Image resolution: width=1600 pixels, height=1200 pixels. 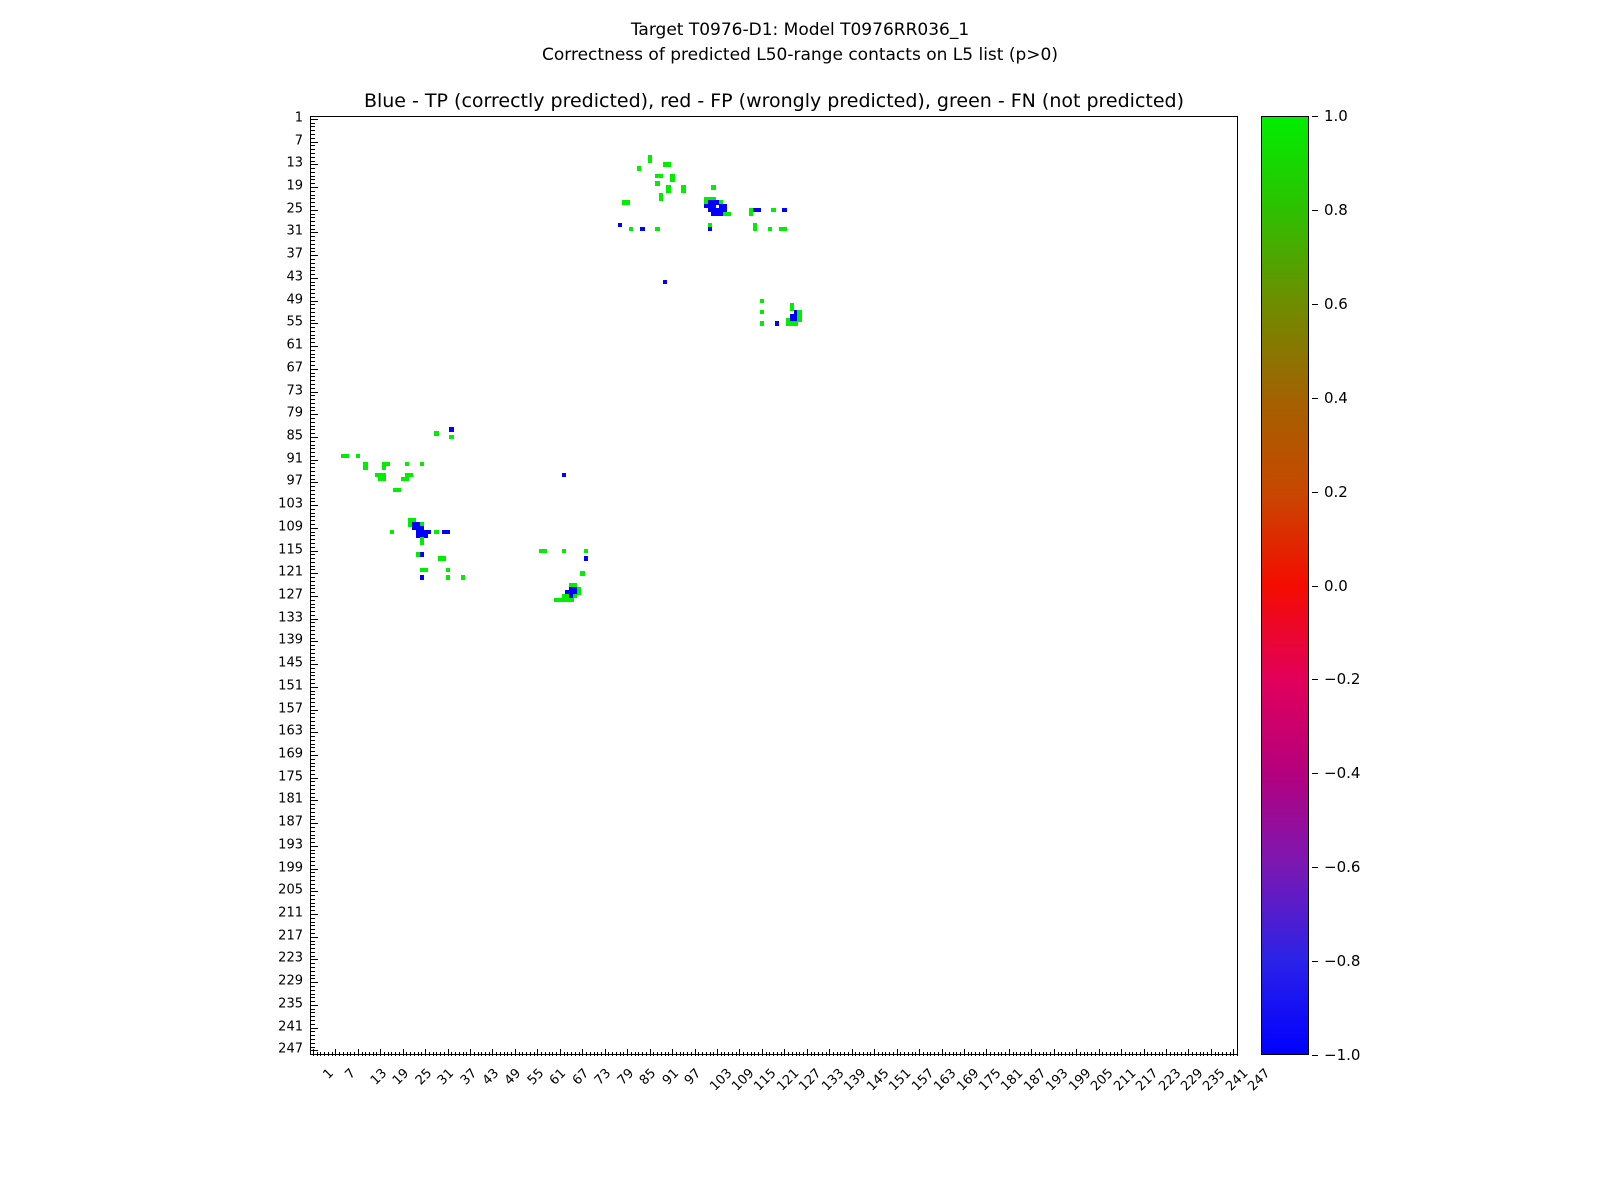 I want to click on x-tick-label: 19, so click(x=401, y=1077).